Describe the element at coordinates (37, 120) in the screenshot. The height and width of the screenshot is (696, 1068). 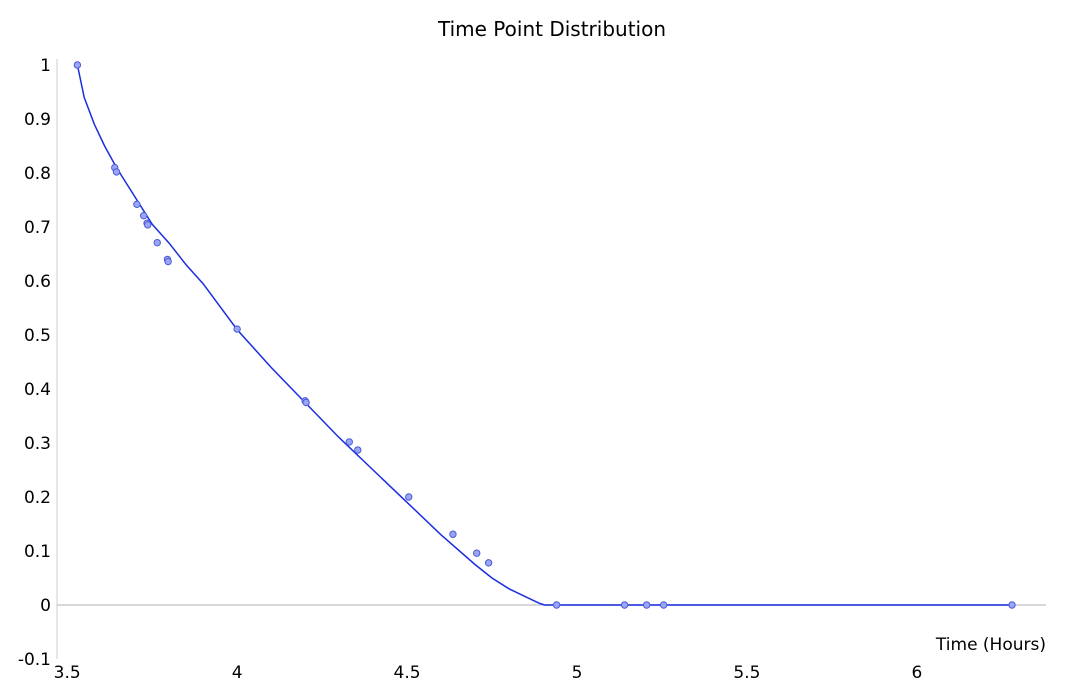
I see `y-tick-label: 0.9` at that location.